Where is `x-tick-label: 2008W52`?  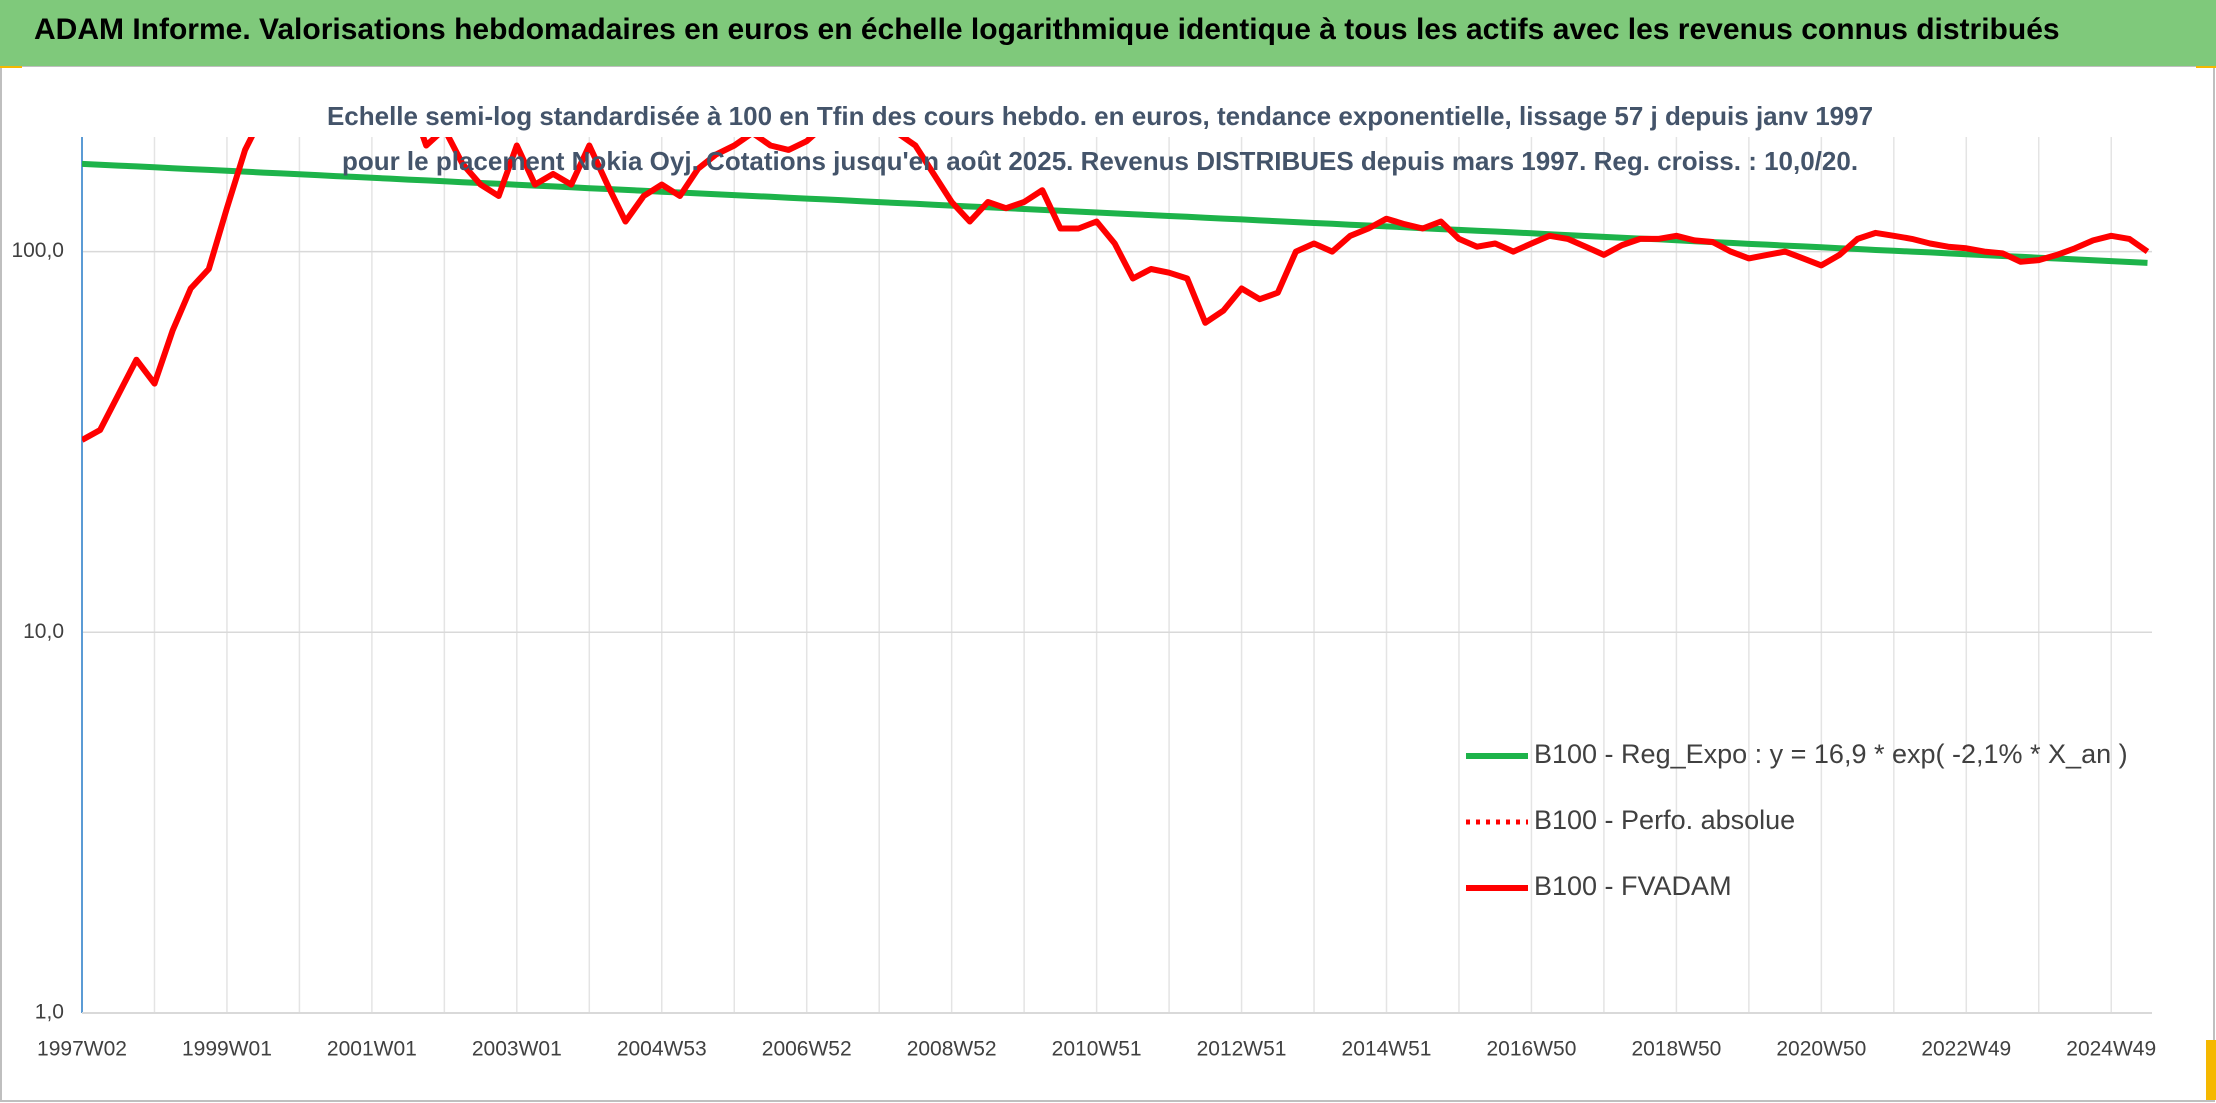
x-tick-label: 2008W52 is located at coordinates (952, 1049).